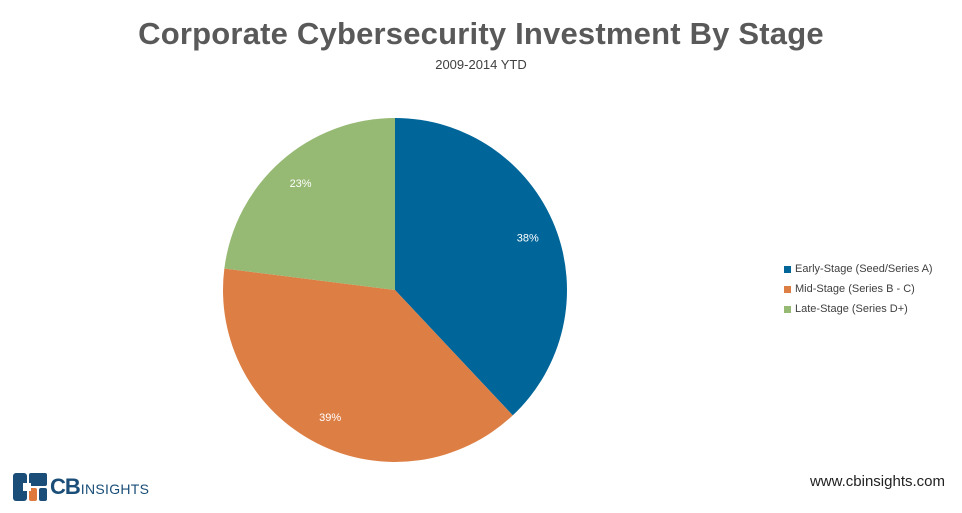 The image size is (962, 513). What do you see at coordinates (301, 184) in the screenshot?
I see `pie-slice-label-2: 23%` at bounding box center [301, 184].